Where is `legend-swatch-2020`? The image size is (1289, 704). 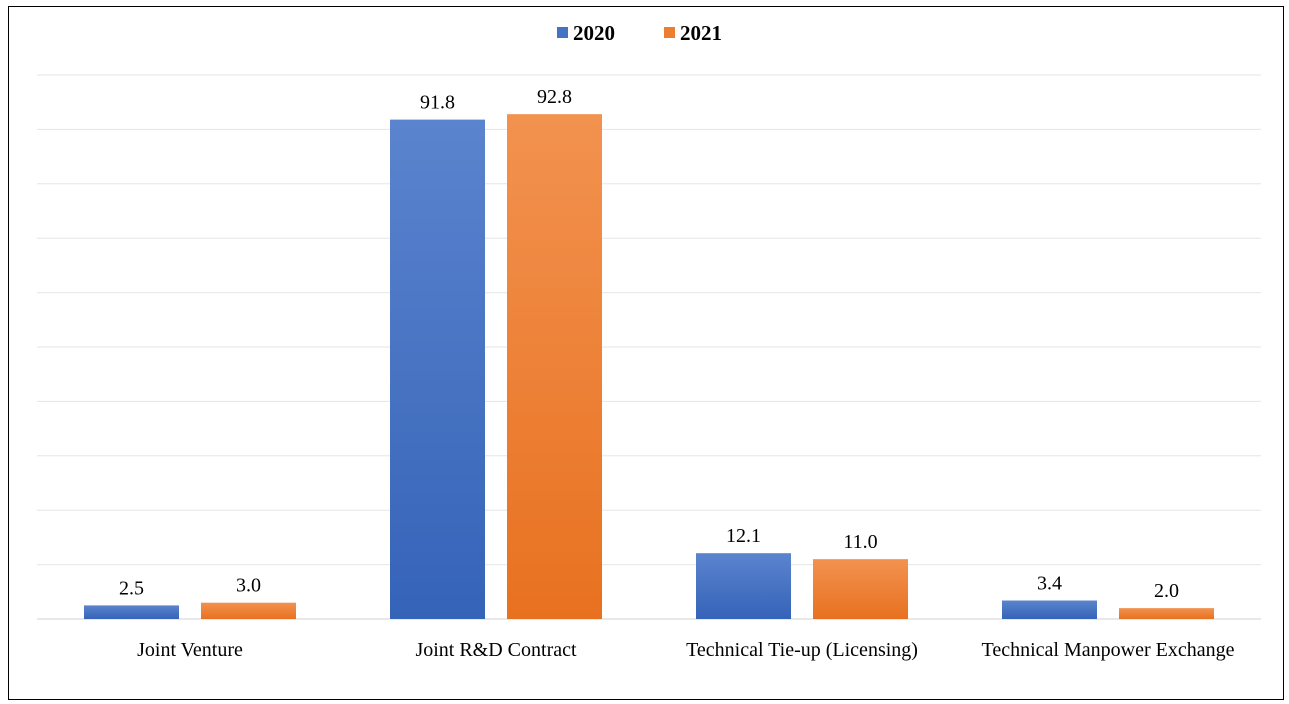
legend-swatch-2020 is located at coordinates (562, 32).